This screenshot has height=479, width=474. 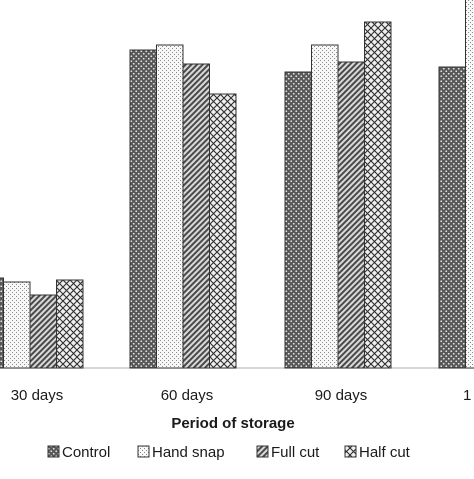 What do you see at coordinates (341, 395) in the screenshot?
I see `x-tick-label: 90 days` at bounding box center [341, 395].